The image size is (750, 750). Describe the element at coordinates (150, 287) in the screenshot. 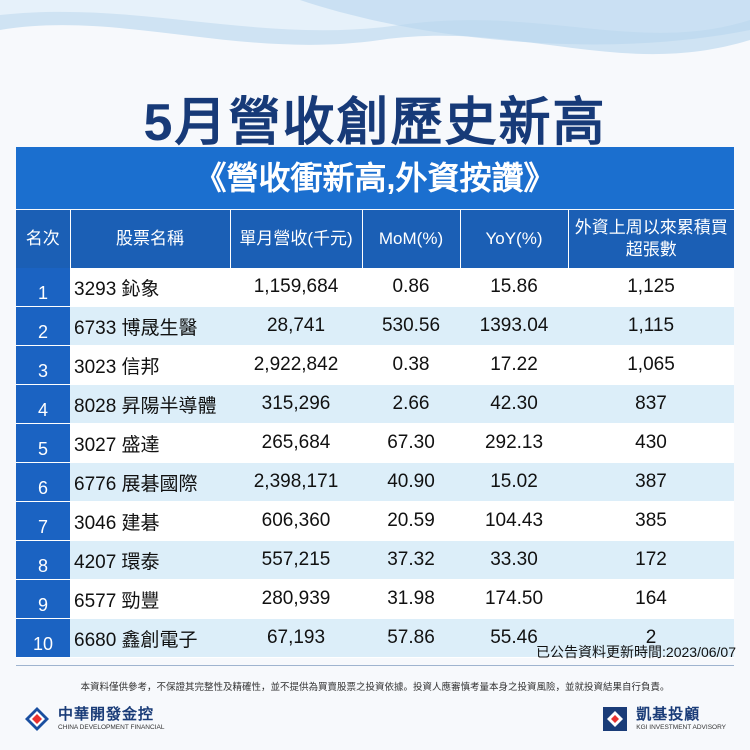

I see `stock-name-cell: 3293 鈊象` at that location.